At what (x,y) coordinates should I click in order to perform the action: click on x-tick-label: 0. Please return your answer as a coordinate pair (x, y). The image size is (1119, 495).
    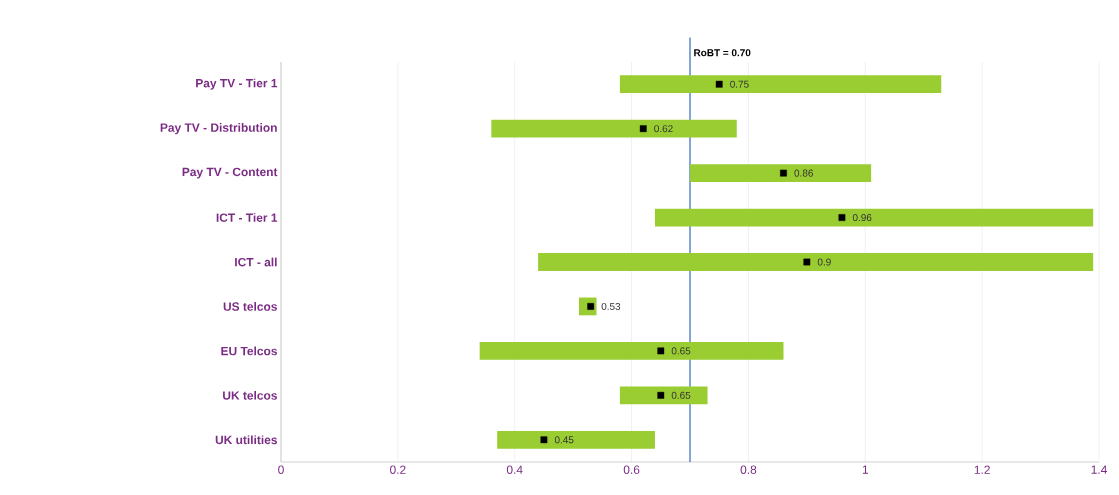
    Looking at the image, I should click on (281, 469).